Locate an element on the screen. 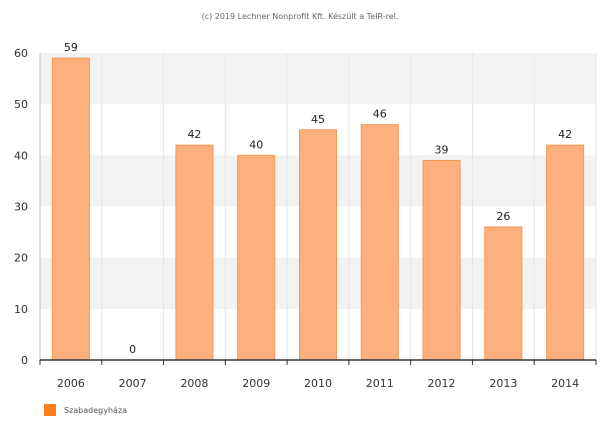 Image resolution: width=600 pixels, height=425 pixels. y-tick-label: 0 is located at coordinates (24, 360).